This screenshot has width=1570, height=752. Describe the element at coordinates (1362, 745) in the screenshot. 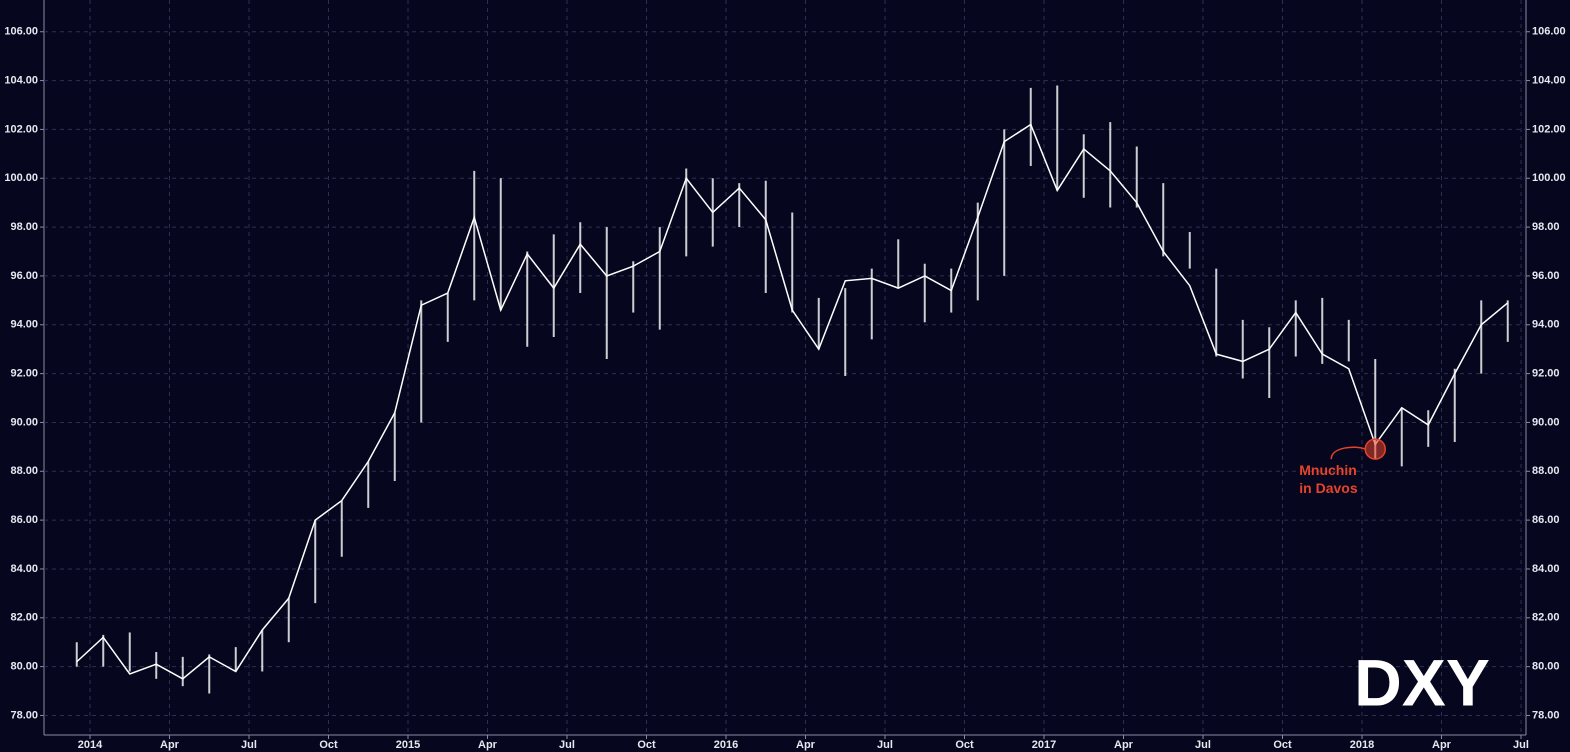

I see `x-tick-label: 2018` at that location.